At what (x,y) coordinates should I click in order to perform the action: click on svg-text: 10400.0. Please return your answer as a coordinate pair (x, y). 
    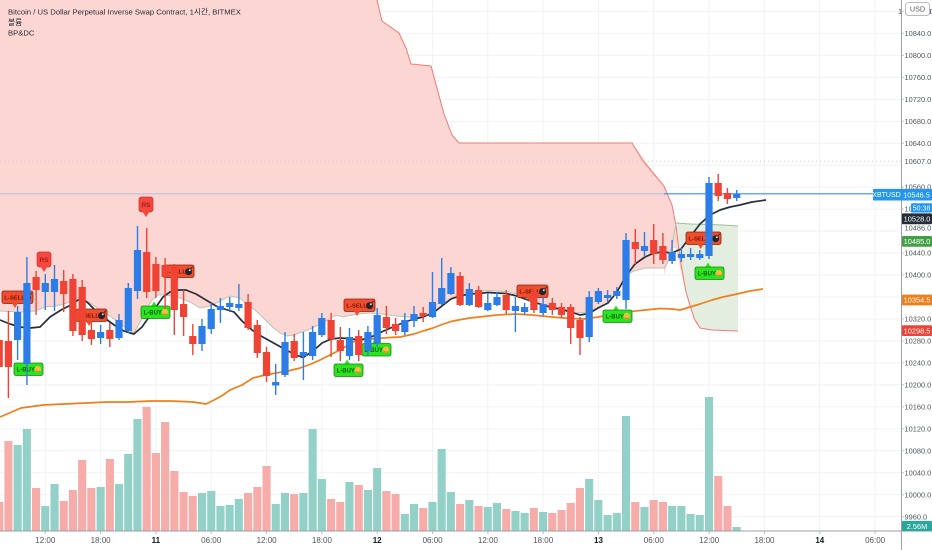
    Looking at the image, I should click on (918, 275).